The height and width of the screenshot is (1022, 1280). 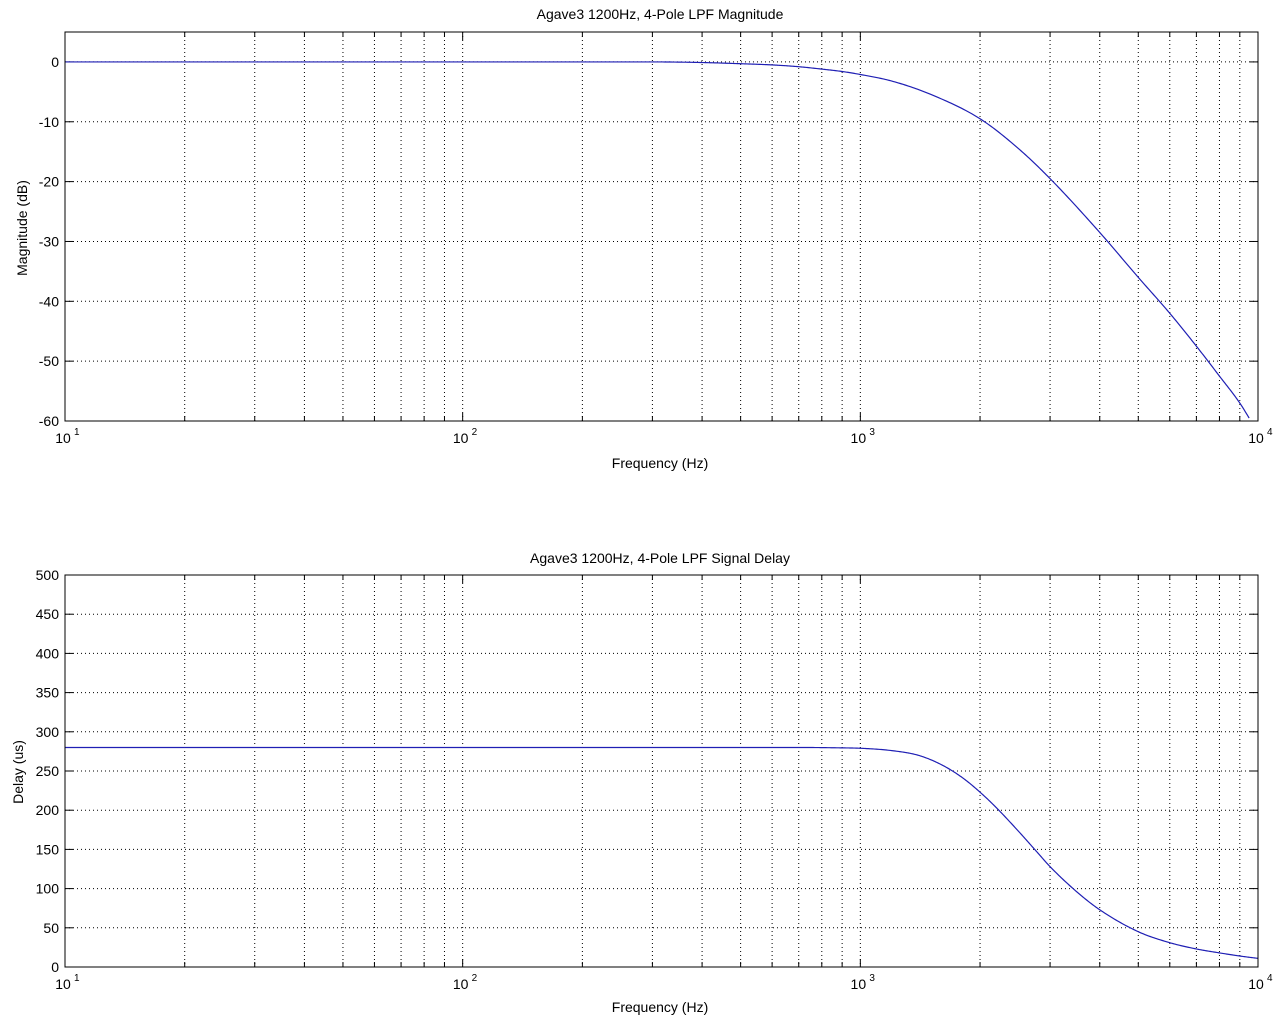 What do you see at coordinates (660, 558) in the screenshot?
I see `delay-chart-title: Agave3 1200Hz, 4-Pole LPF Signal Delay` at bounding box center [660, 558].